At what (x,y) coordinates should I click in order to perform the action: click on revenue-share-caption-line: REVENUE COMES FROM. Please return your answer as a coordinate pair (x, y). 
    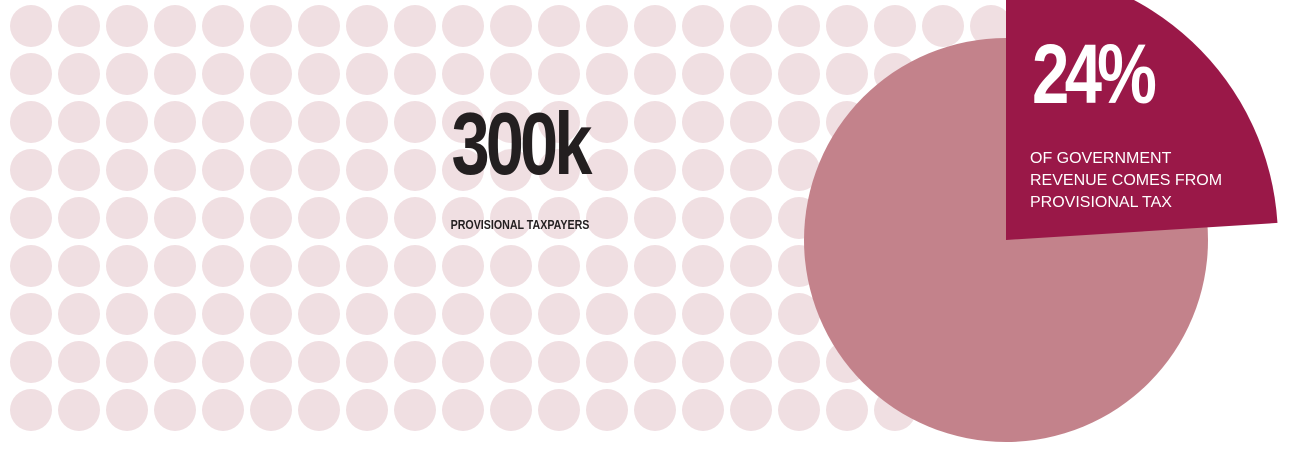
    Looking at the image, I should click on (1126, 180).